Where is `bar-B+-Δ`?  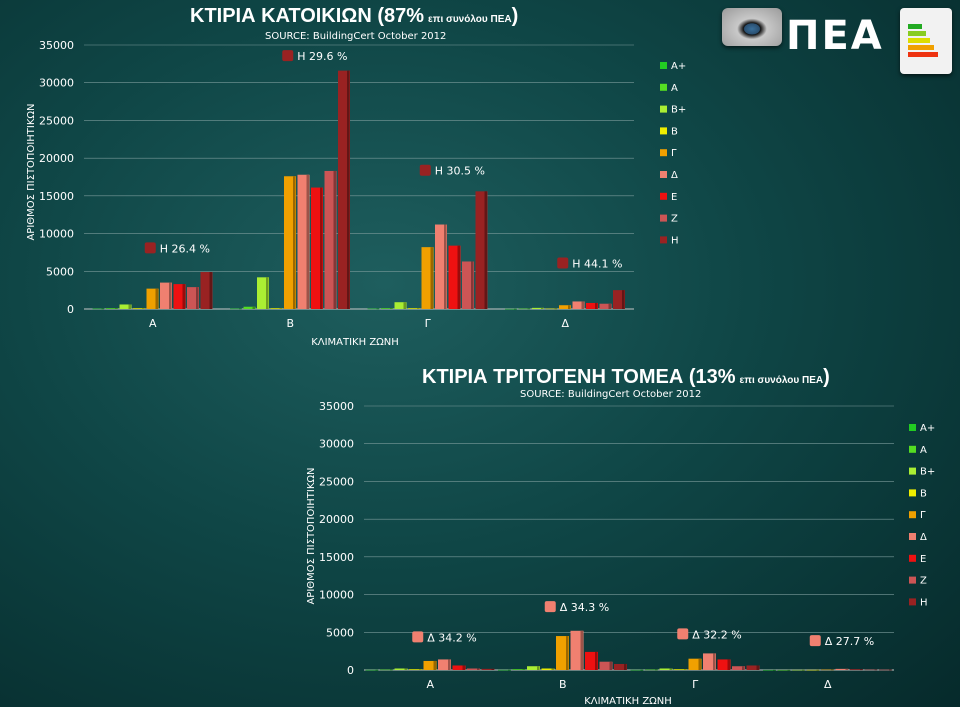
bar-B+-Δ is located at coordinates (538, 308).